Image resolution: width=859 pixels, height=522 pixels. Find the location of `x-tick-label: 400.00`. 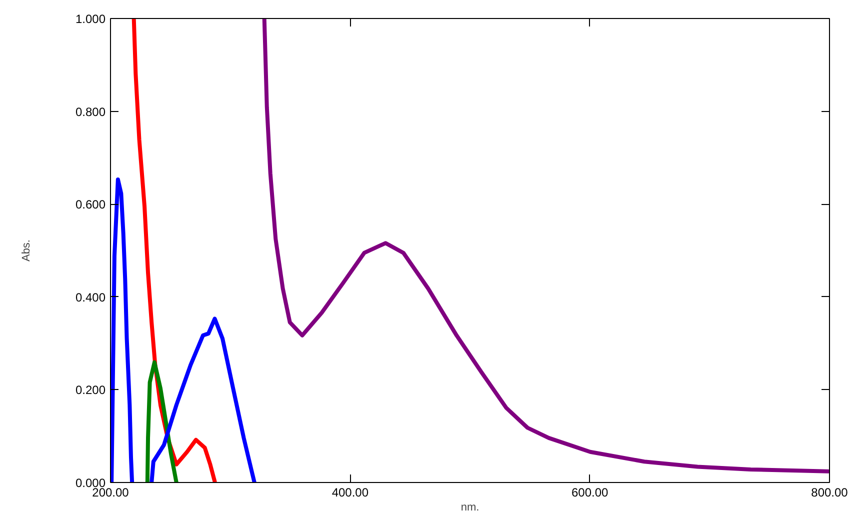

x-tick-label: 400.00 is located at coordinates (350, 493).